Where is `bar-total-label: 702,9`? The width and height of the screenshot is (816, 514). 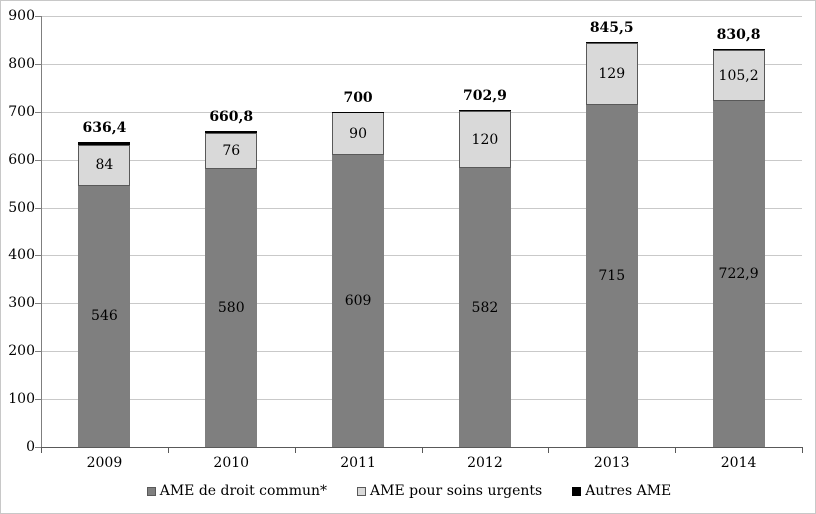 bar-total-label: 702,9 is located at coordinates (484, 96).